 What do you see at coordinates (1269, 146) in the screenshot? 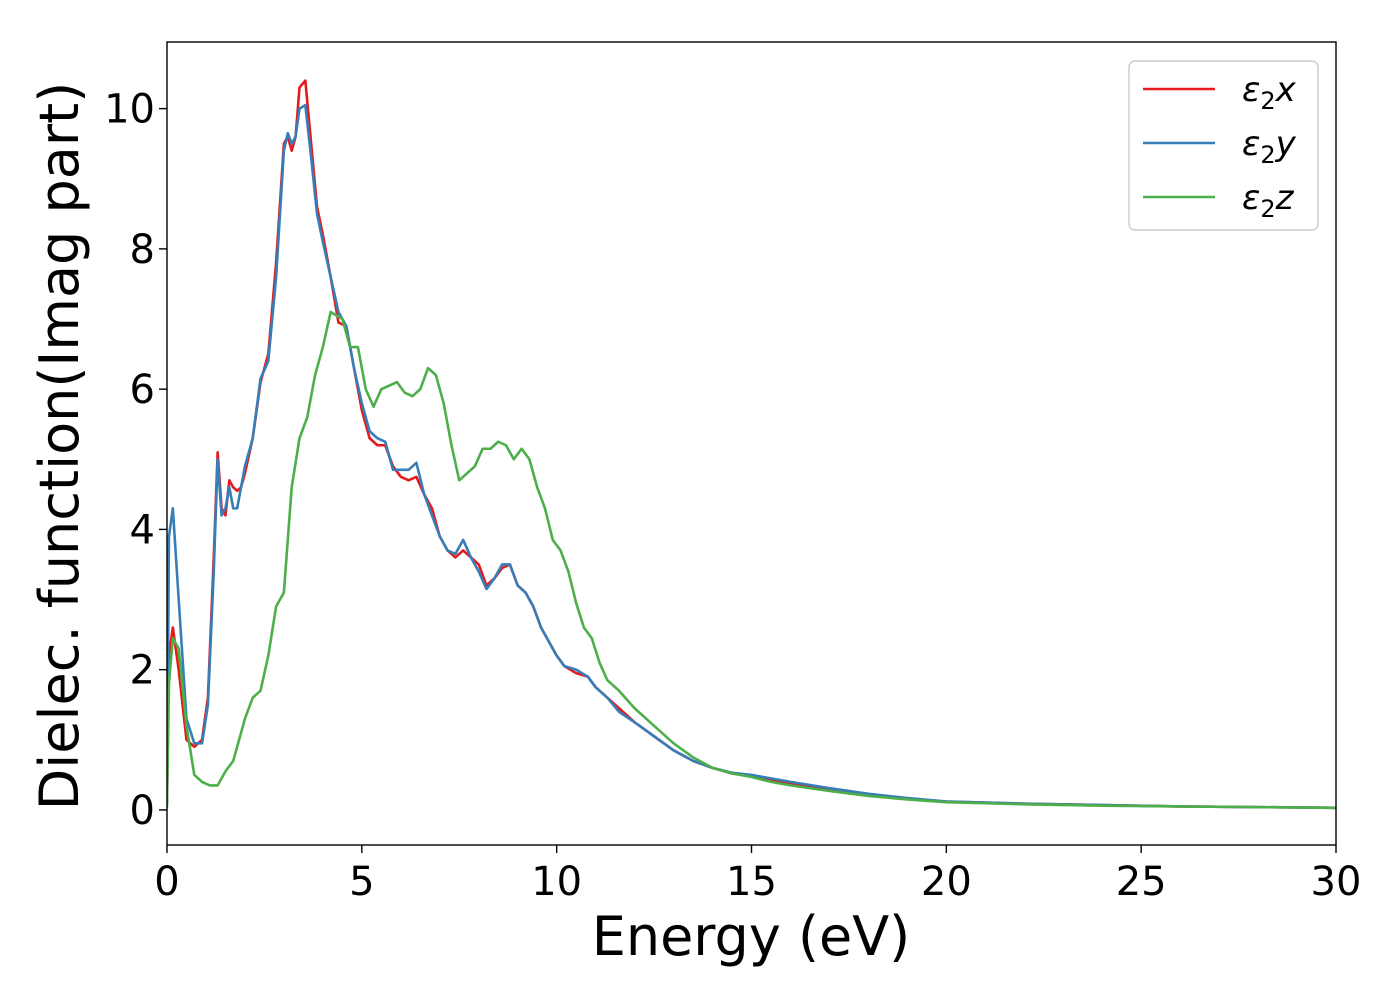
I see `legend-label-1: ε2y` at bounding box center [1269, 146].